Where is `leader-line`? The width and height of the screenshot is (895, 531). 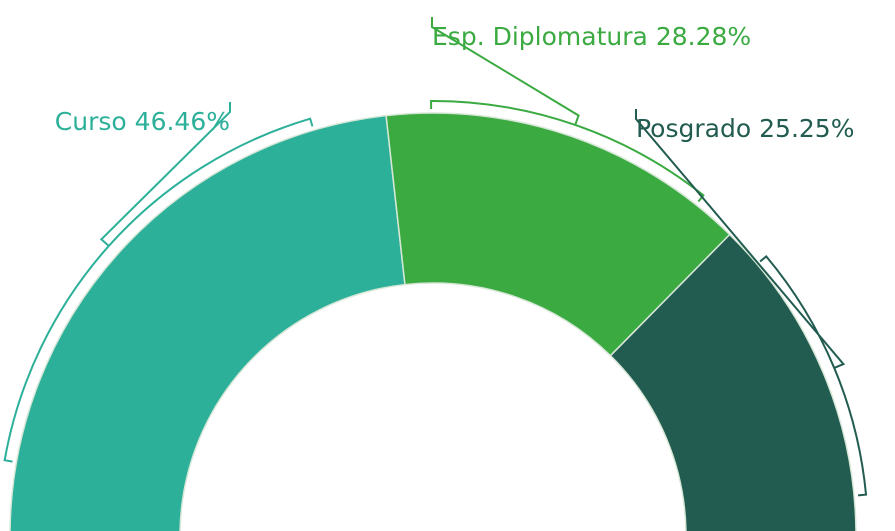 leader-line is located at coordinates (567, 110).